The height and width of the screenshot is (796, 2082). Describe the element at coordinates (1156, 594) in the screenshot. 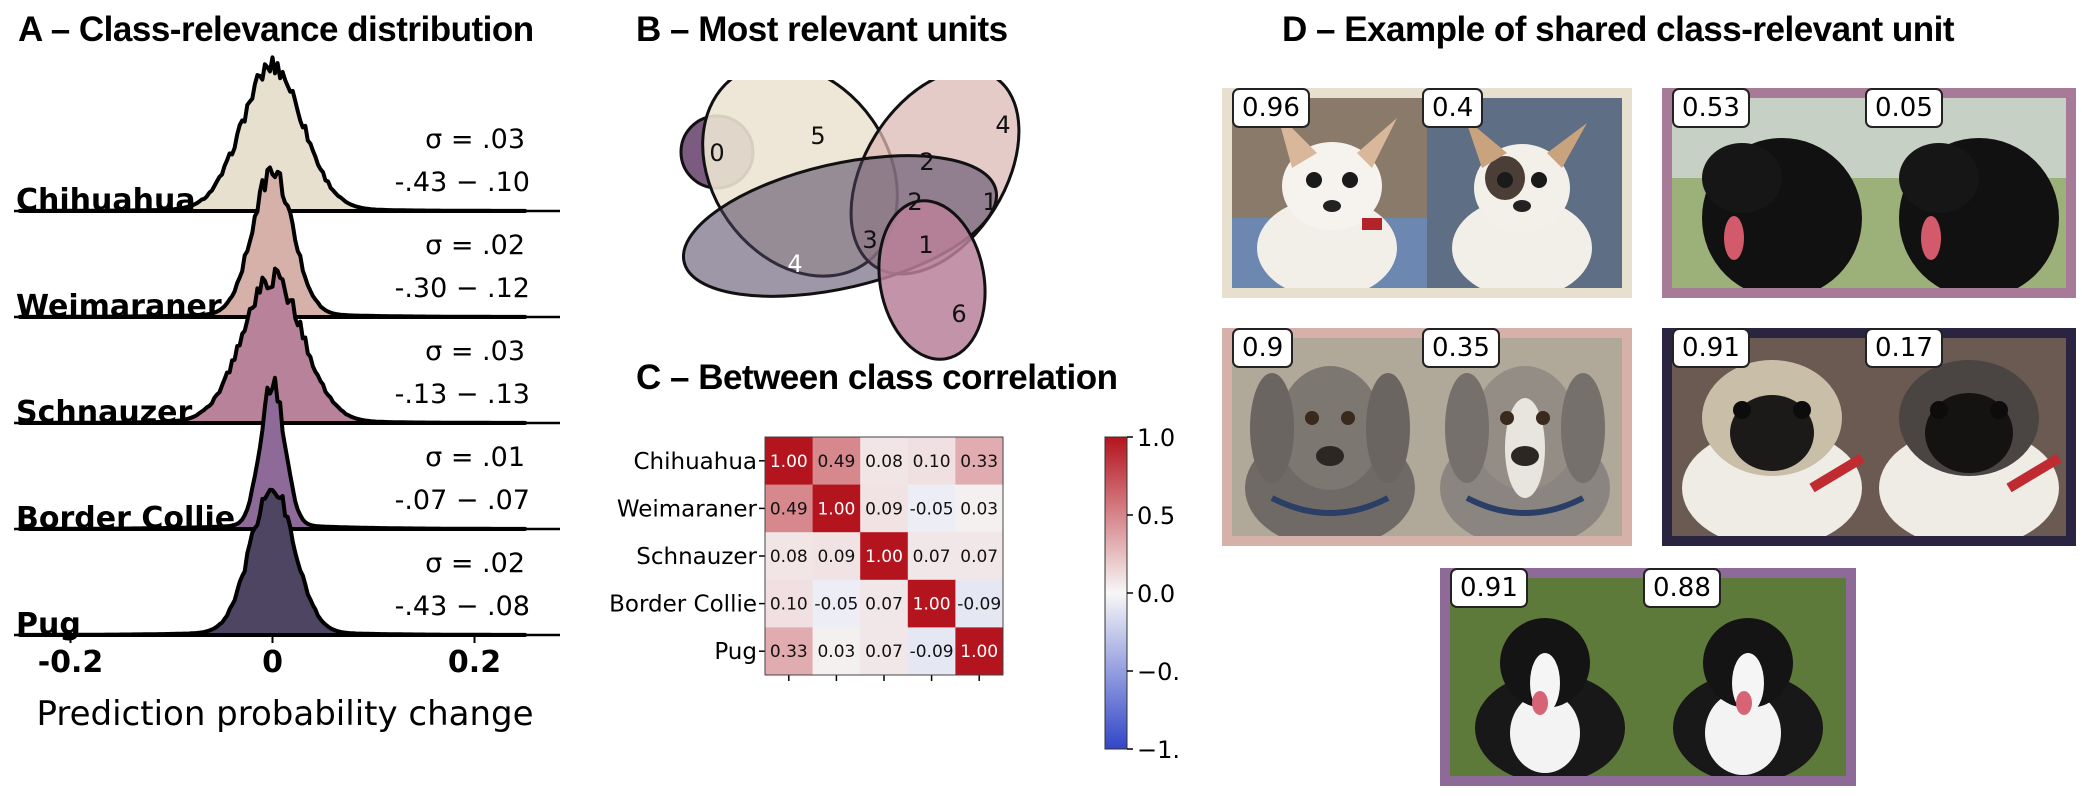

I see `colorbar-tick-label: 0.0` at that location.